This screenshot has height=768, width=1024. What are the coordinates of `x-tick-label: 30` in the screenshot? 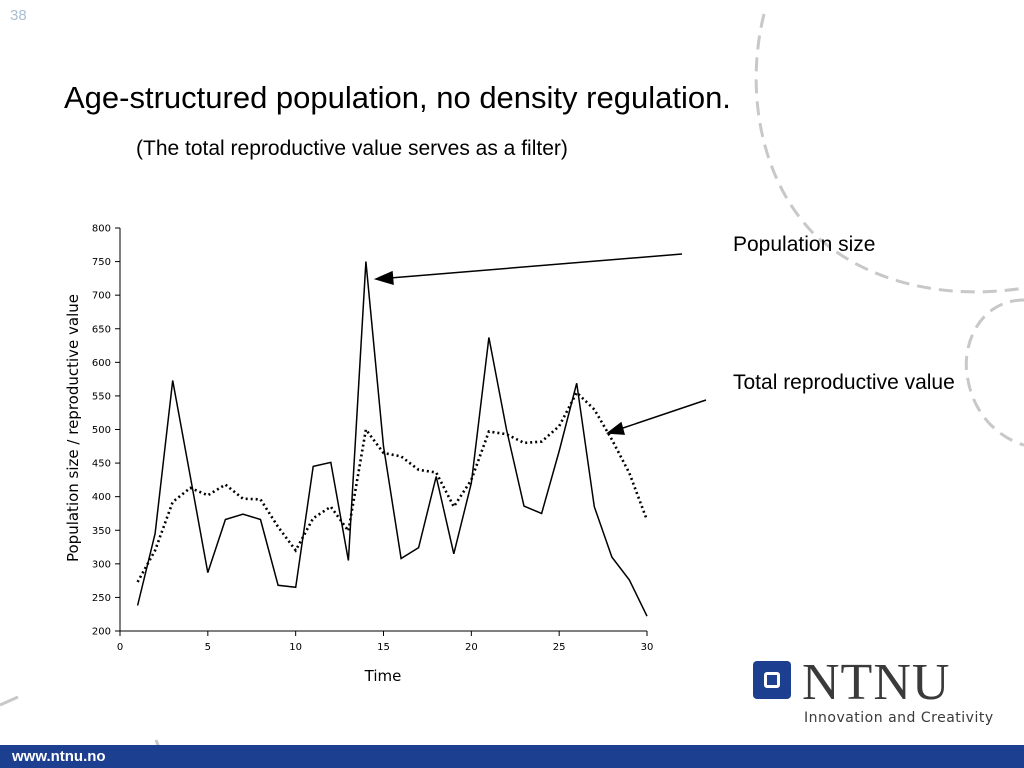 It's located at (647, 647).